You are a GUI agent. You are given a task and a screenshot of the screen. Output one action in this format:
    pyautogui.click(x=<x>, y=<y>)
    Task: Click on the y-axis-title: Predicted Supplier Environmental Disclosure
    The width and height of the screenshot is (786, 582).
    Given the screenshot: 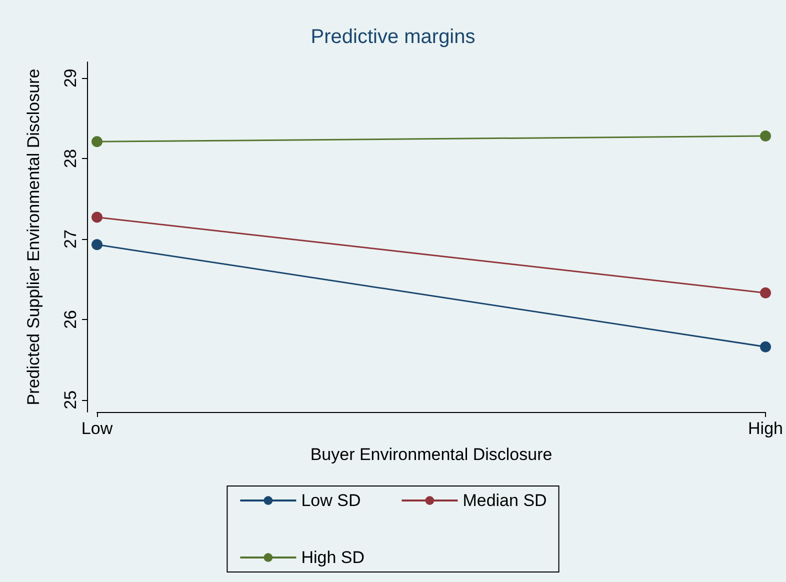 What is the action you would take?
    pyautogui.click(x=33, y=237)
    